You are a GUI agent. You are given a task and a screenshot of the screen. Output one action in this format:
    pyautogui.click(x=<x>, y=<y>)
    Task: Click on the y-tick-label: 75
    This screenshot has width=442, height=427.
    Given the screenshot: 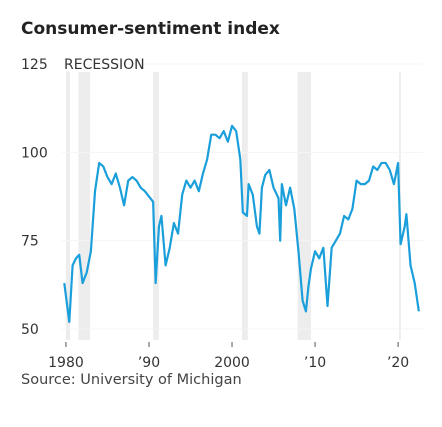 What is the action you would take?
    pyautogui.click(x=30, y=242)
    